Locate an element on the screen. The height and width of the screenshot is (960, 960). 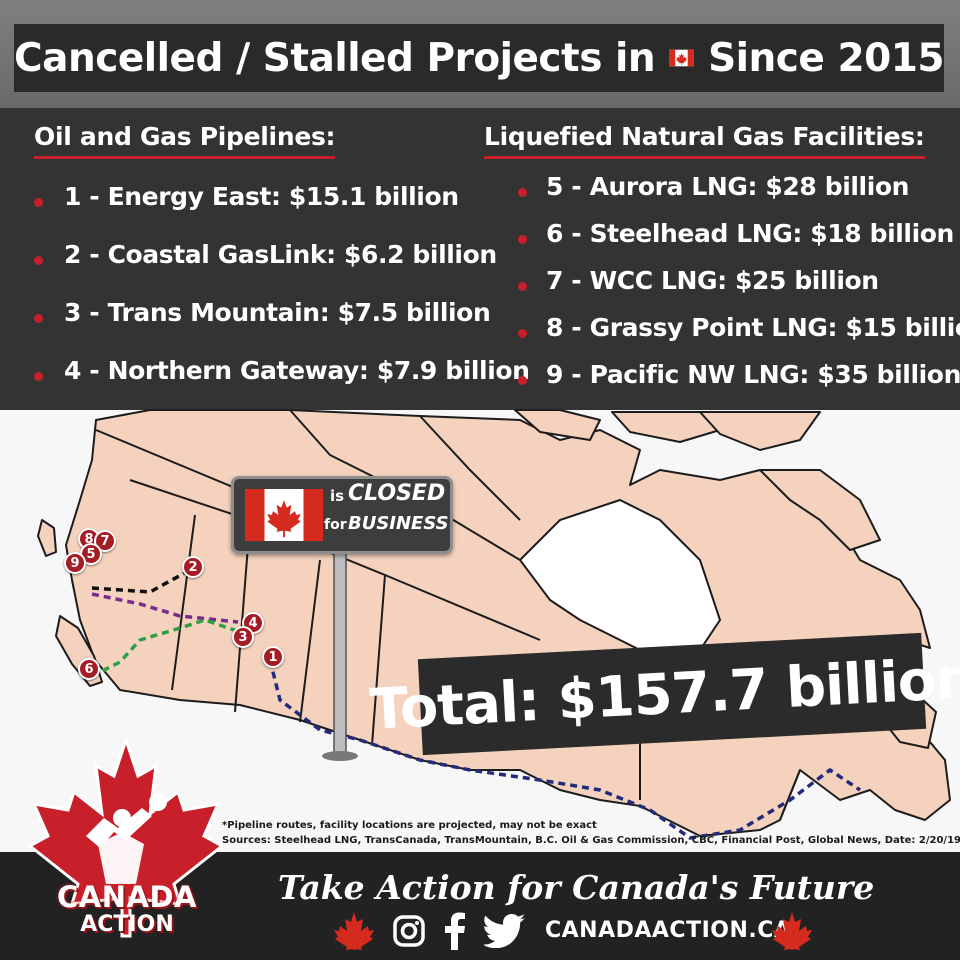
total-value: Total: $157.7 billion is located at coordinates (664, 694).